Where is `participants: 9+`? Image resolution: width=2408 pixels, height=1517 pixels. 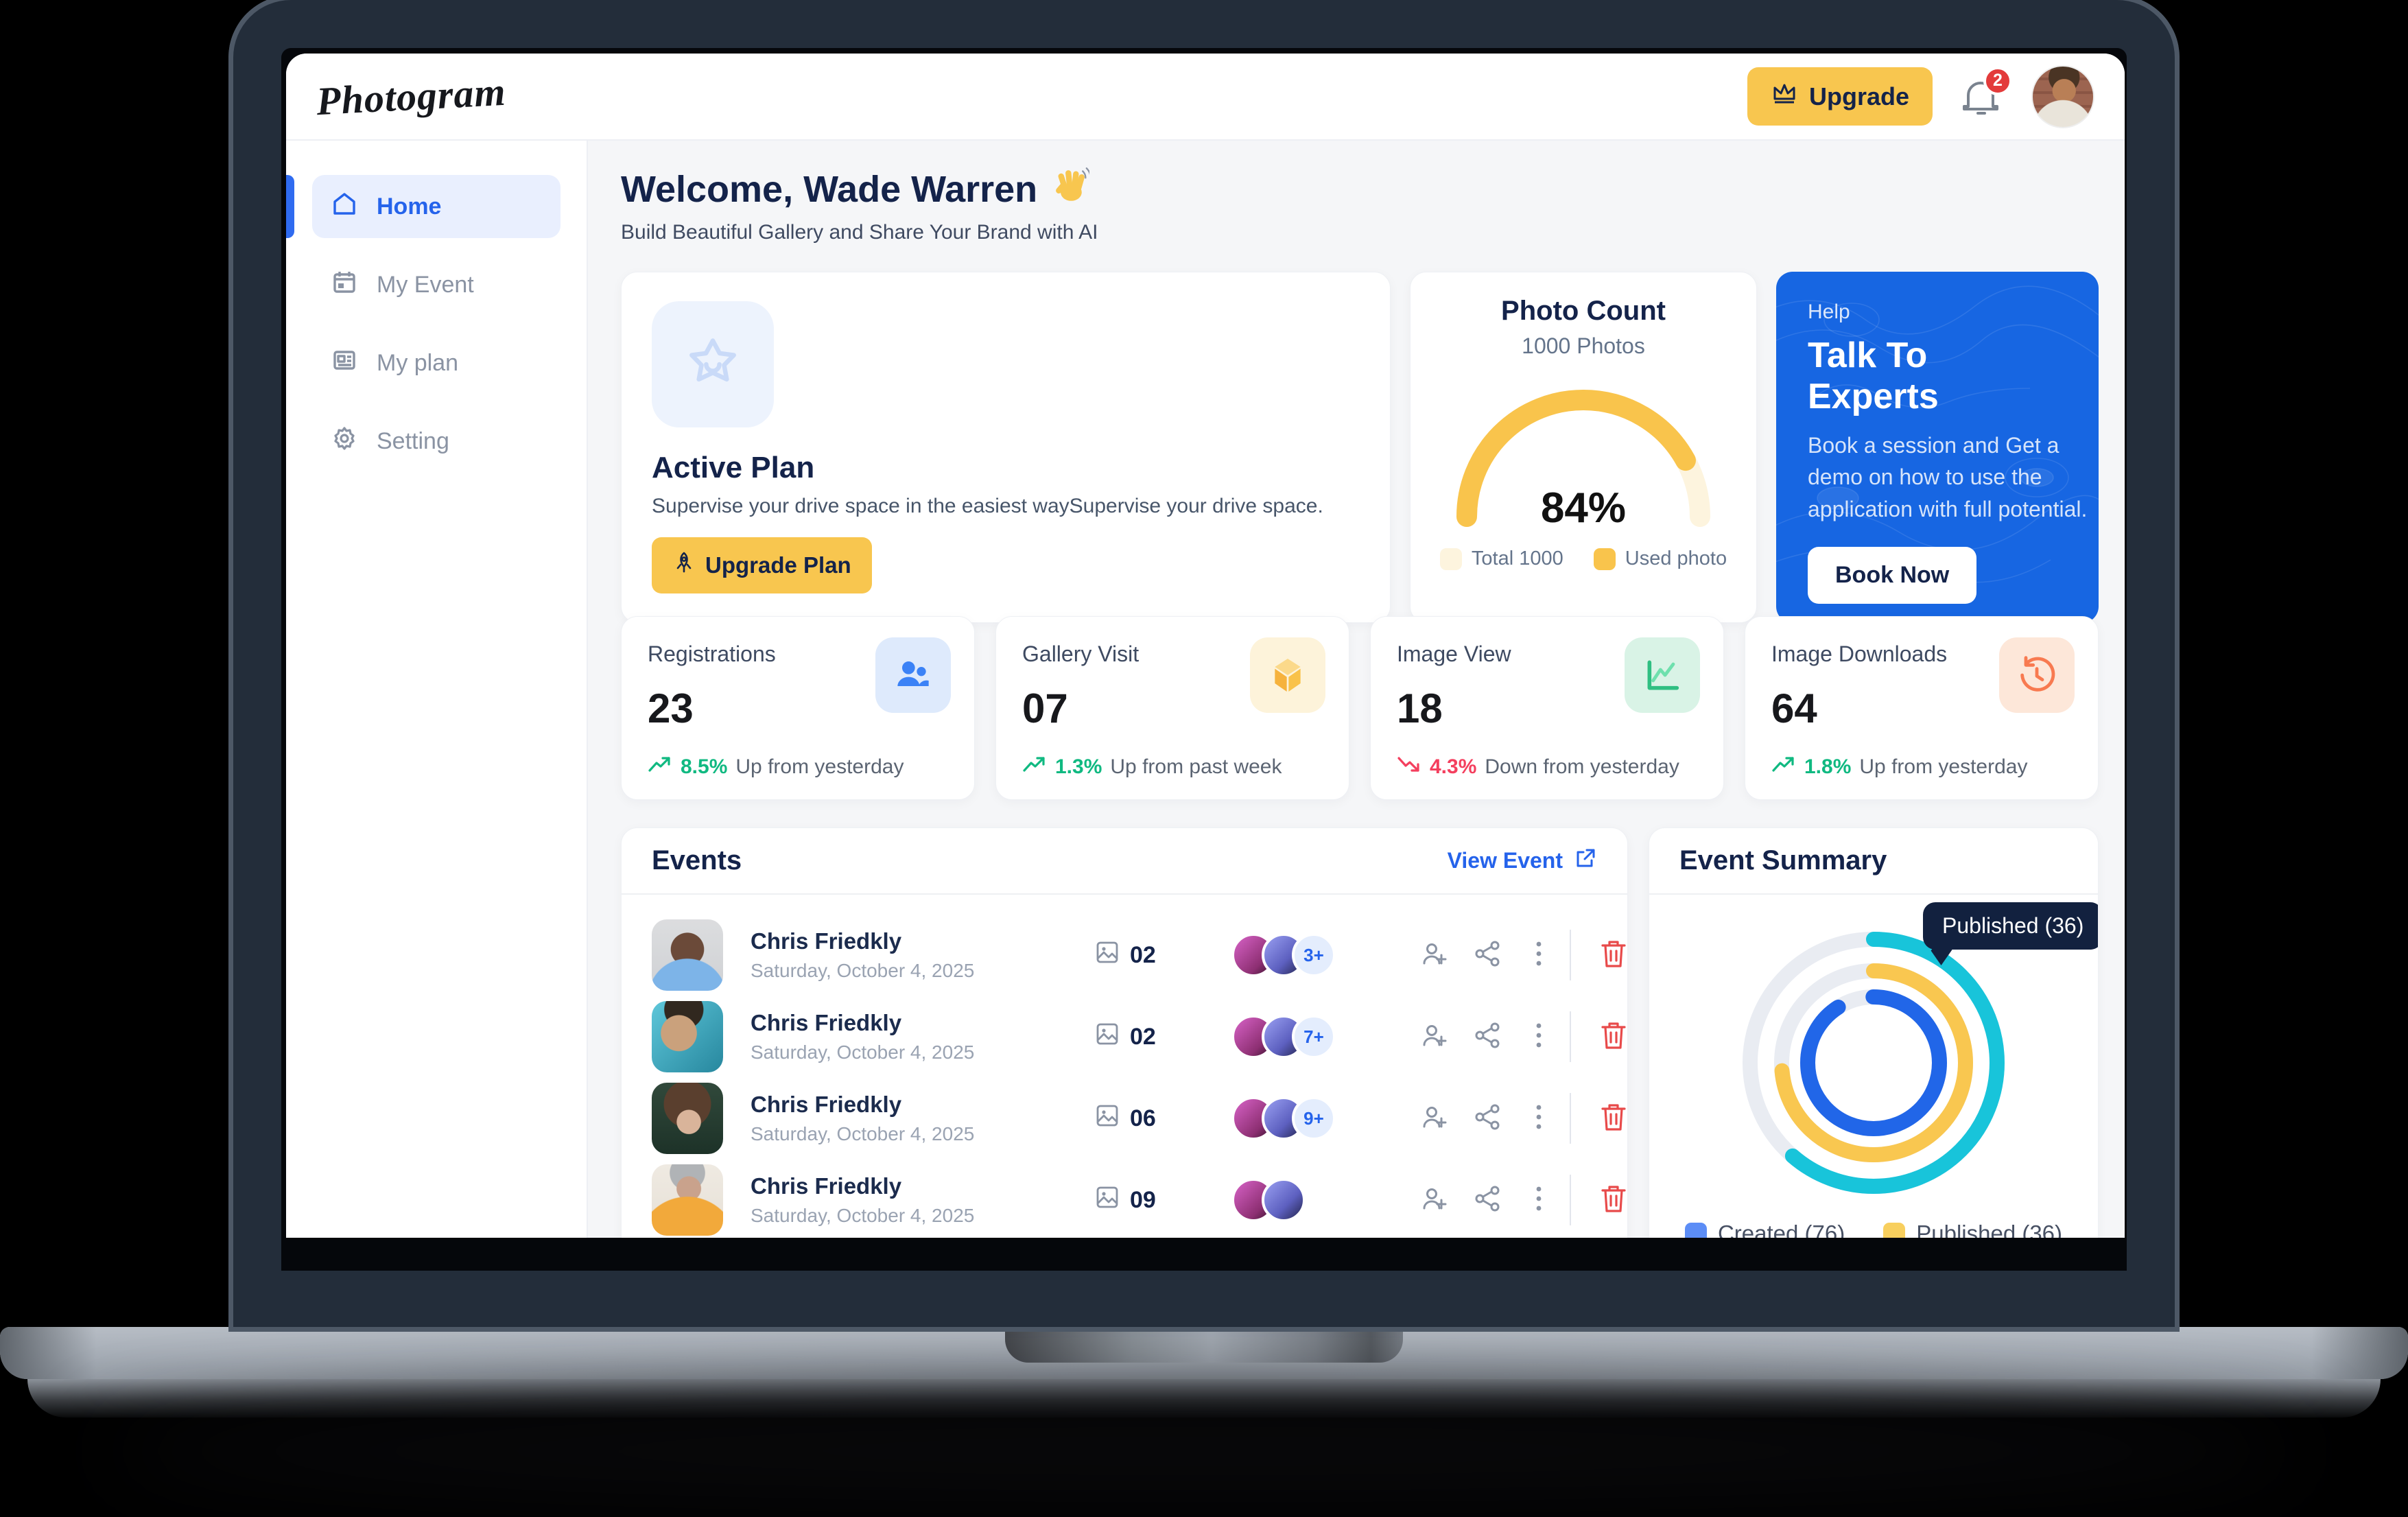 participants: 9+ is located at coordinates (1284, 1118).